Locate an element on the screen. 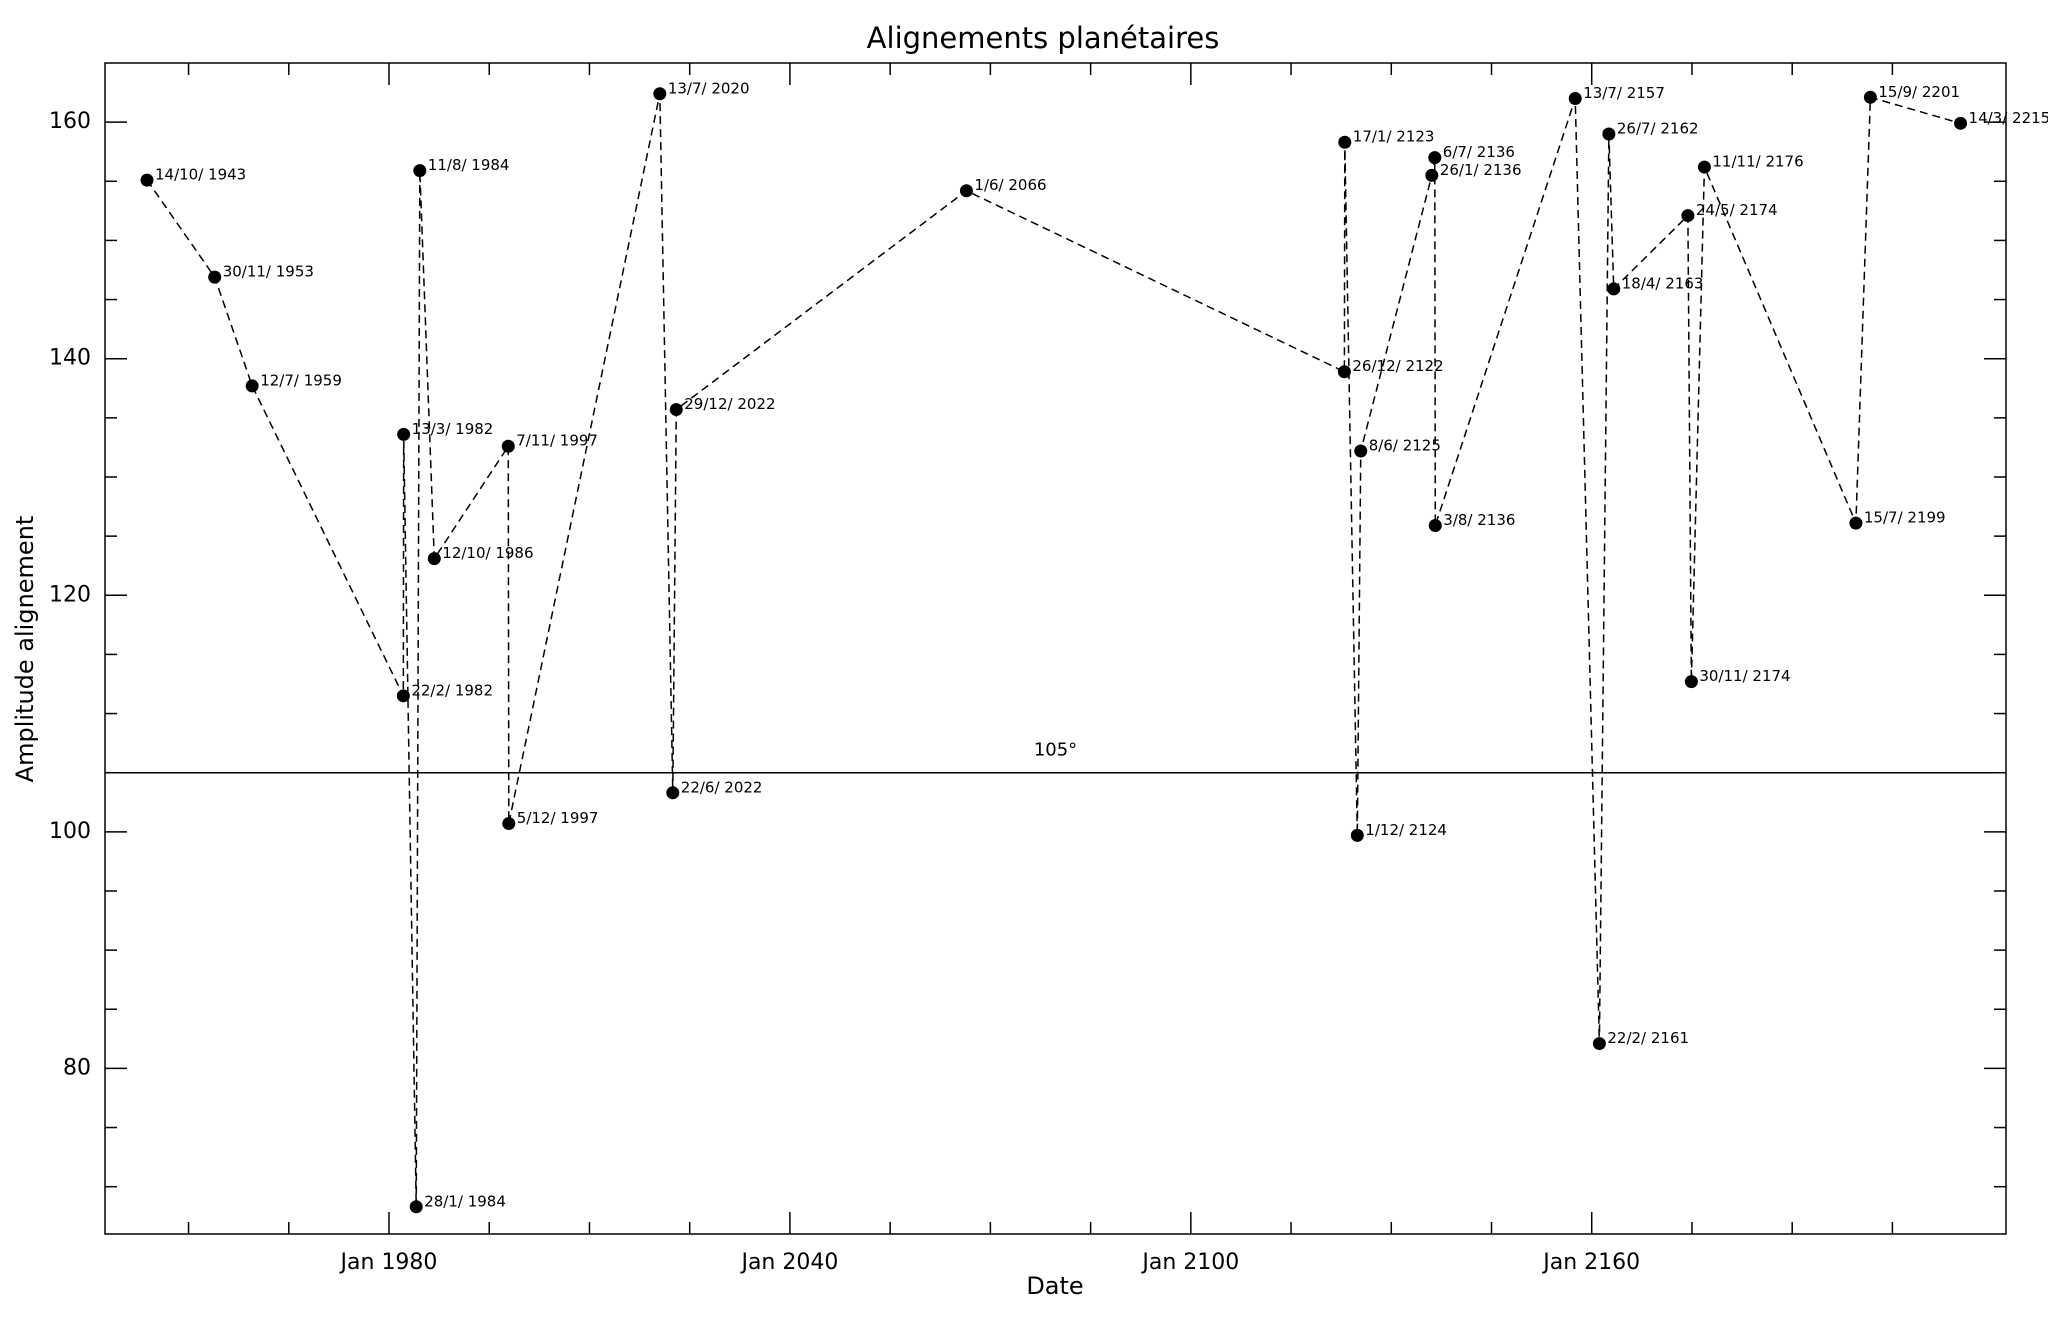 The height and width of the screenshot is (1317, 2048). point-label: 30/11/ 1953 is located at coordinates (268, 272).